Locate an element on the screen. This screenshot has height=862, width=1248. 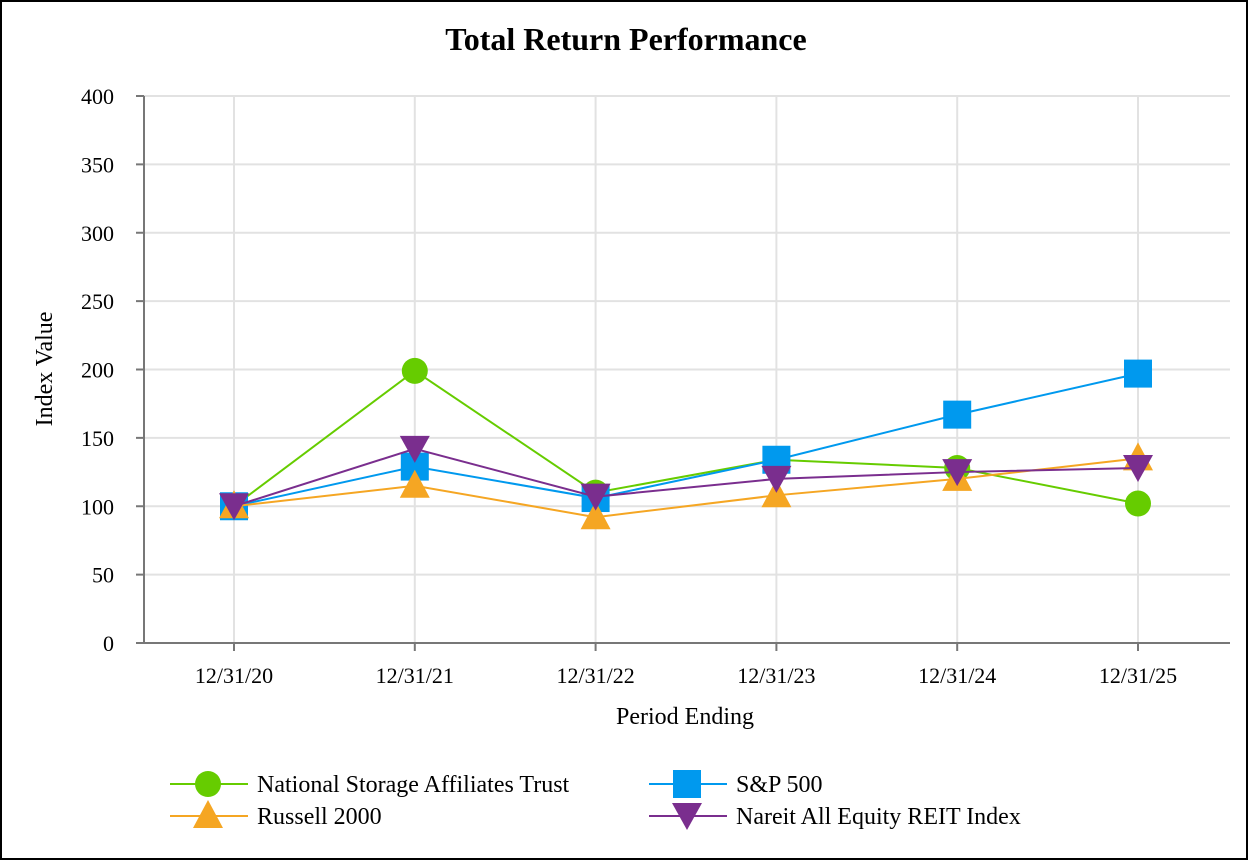
y-axis-title: Index Value is located at coordinates (45, 369).